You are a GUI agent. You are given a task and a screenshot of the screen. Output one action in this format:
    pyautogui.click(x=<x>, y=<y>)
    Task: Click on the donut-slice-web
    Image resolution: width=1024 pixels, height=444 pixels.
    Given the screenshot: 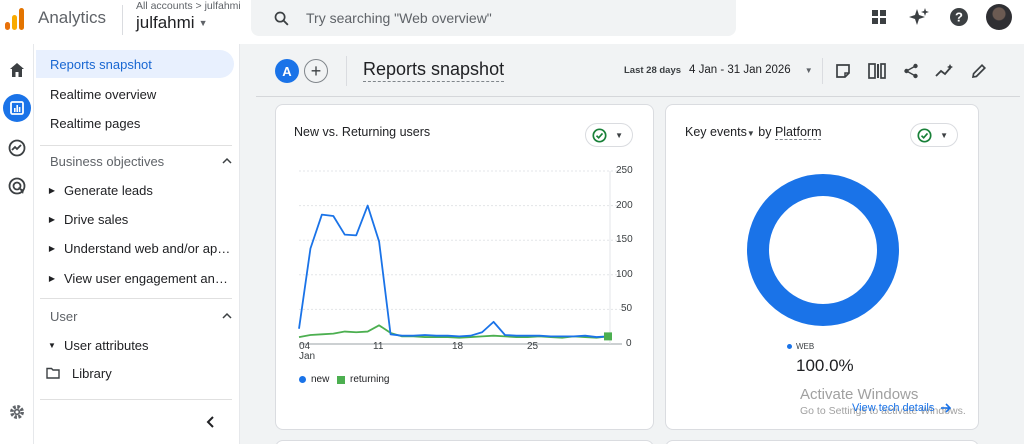 What is the action you would take?
    pyautogui.click(x=823, y=250)
    